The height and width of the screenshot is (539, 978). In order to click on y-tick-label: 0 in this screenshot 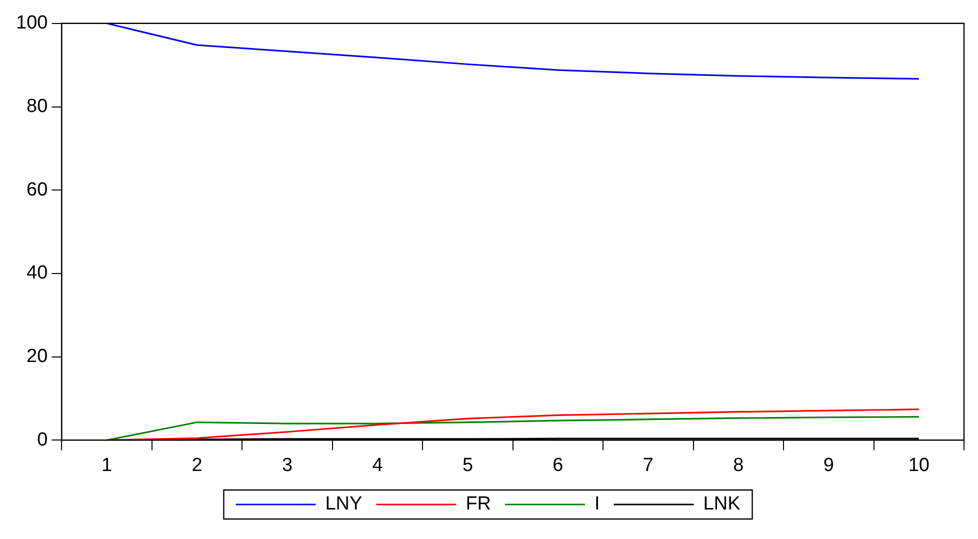, I will do `click(42, 439)`.